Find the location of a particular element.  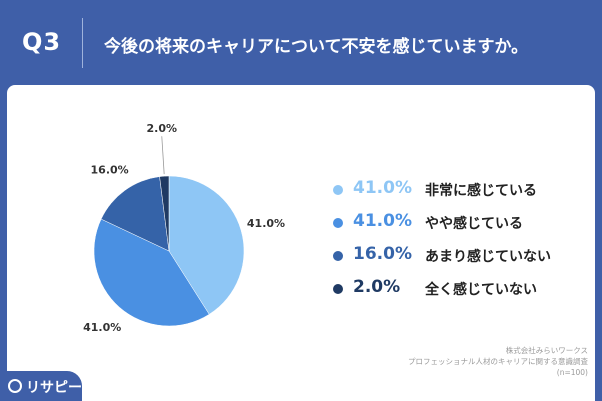

brand-name: リサピー is located at coordinates (54, 388).